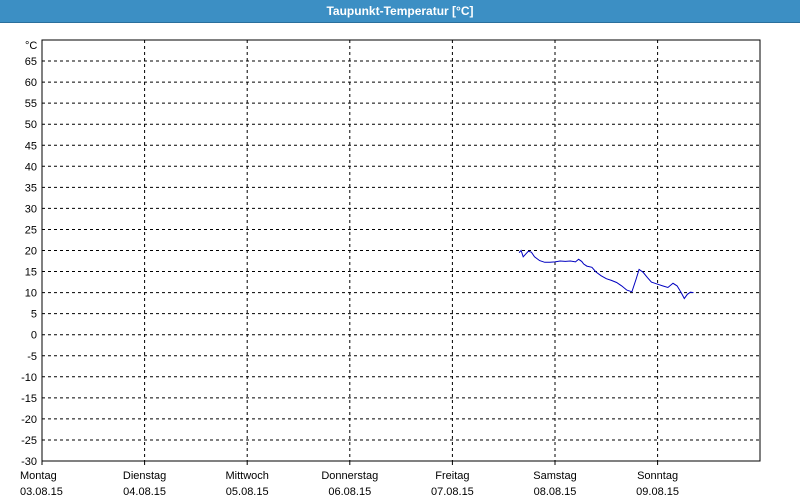 This screenshot has width=800, height=500. I want to click on y-unit-label: °C, so click(31, 46).